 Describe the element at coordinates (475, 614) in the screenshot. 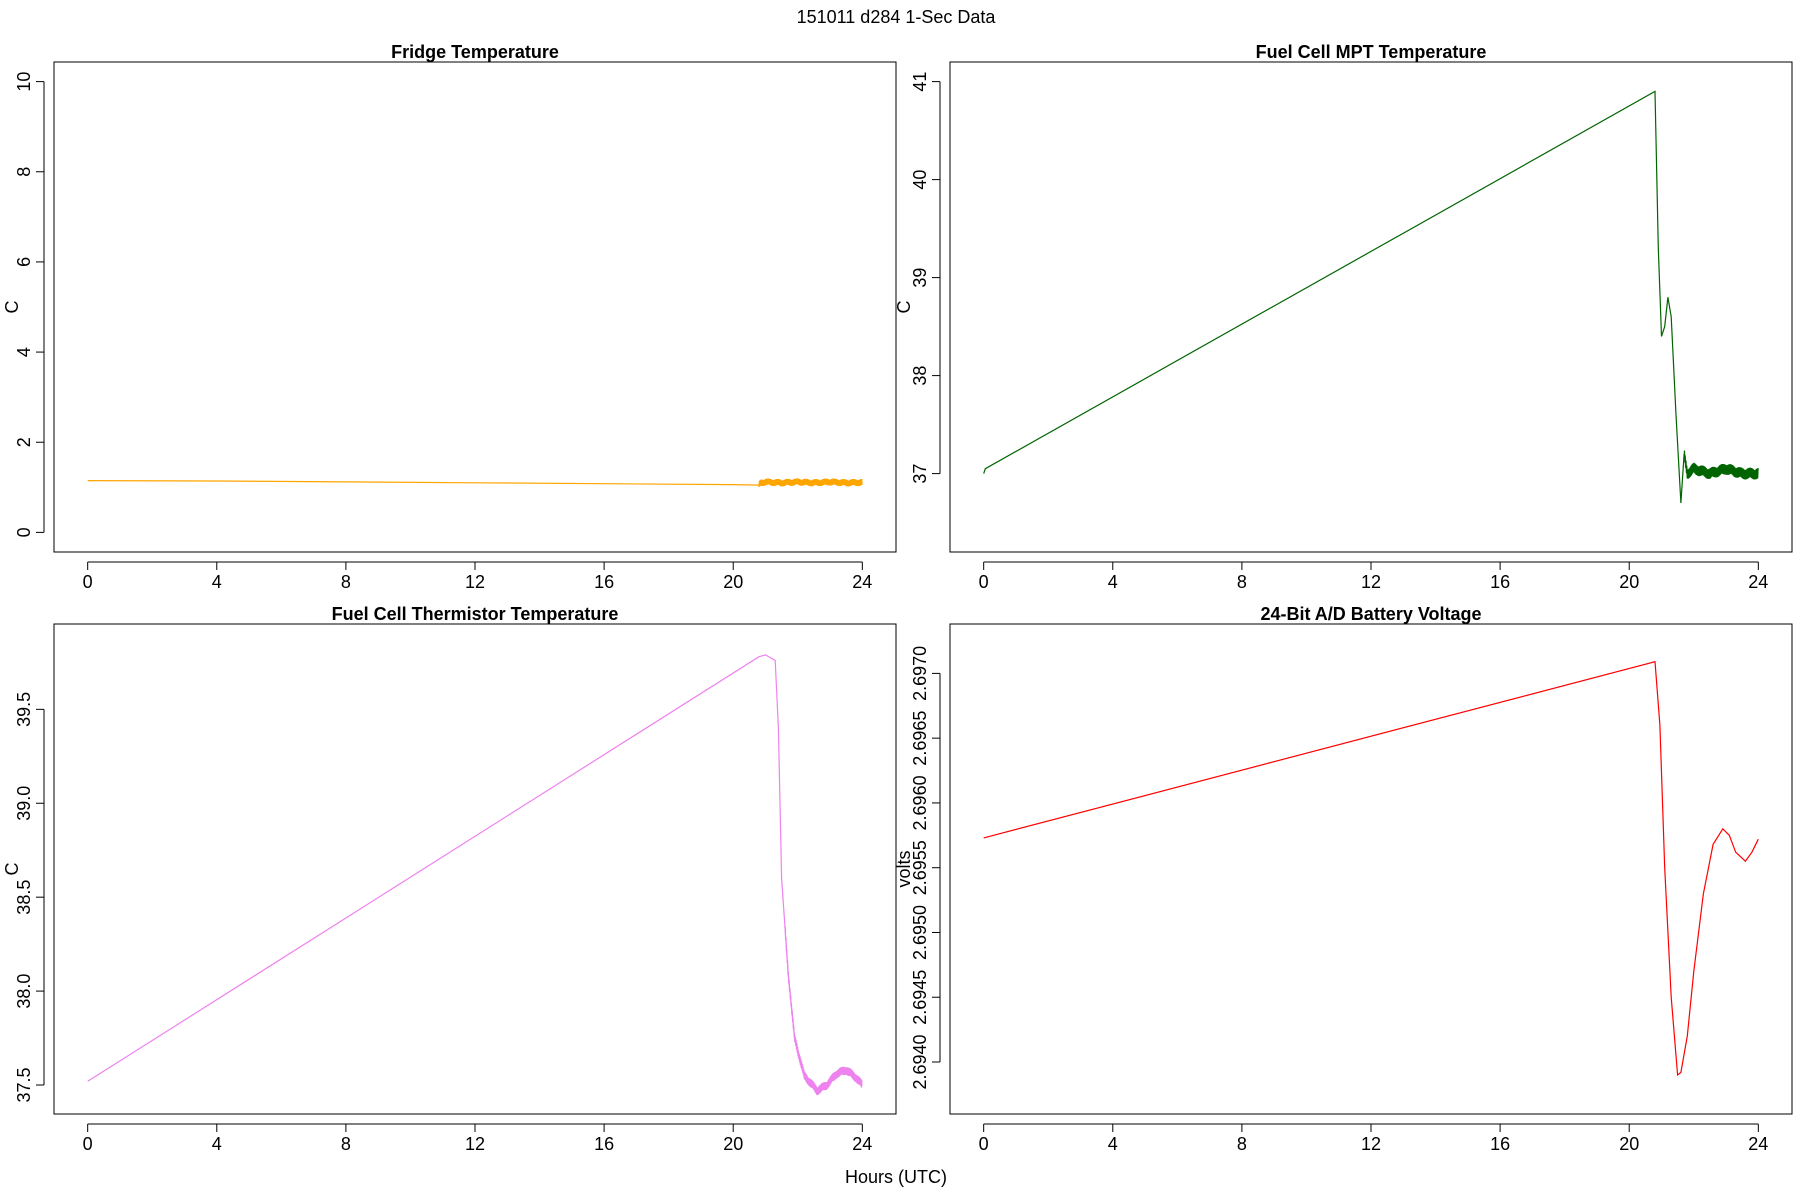

I see `panel-title: Fuel Cell Thermistor Temperature` at that location.